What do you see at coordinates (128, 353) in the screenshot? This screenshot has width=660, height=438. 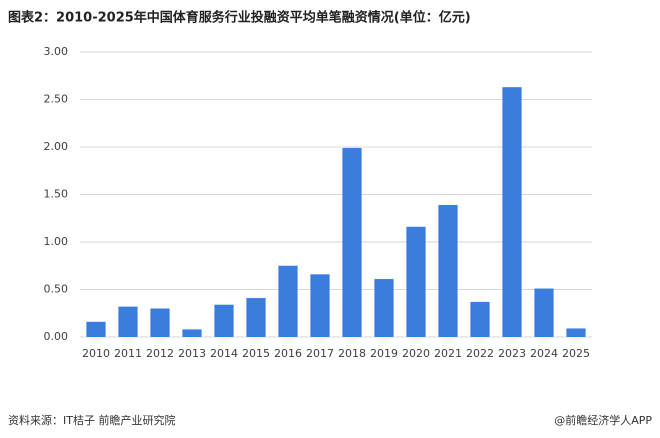 I see `x-tick-label: 2011` at bounding box center [128, 353].